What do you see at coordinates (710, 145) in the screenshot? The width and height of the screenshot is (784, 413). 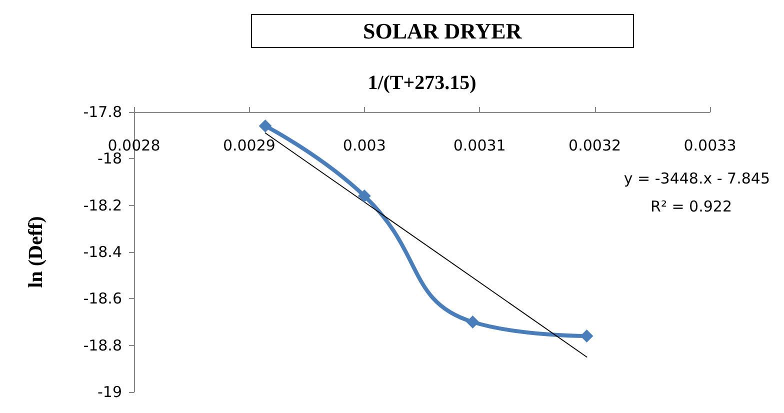 I see `x-tick-label: 0.0033` at bounding box center [710, 145].